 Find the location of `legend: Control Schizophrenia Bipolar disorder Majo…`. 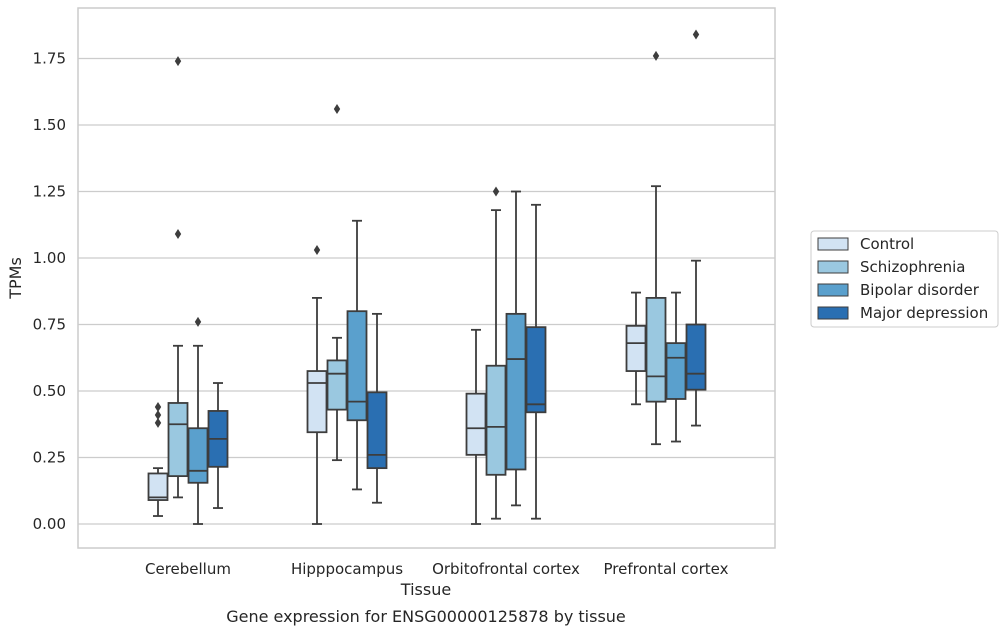

legend: Control Schizophrenia Bipolar disorder Majo… is located at coordinates (904, 279).